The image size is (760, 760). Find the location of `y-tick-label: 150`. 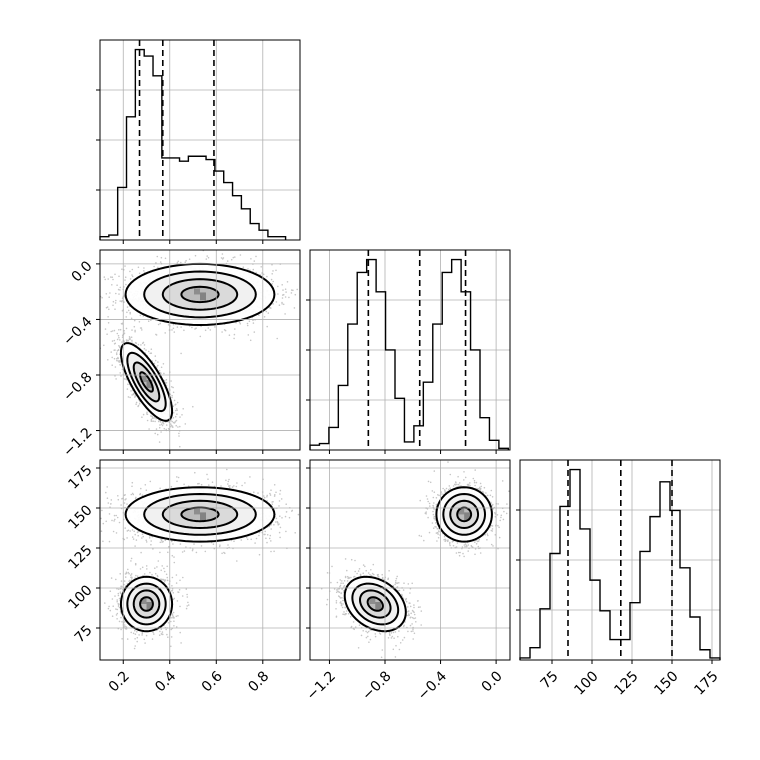

y-tick-label: 150 is located at coordinates (80, 517).